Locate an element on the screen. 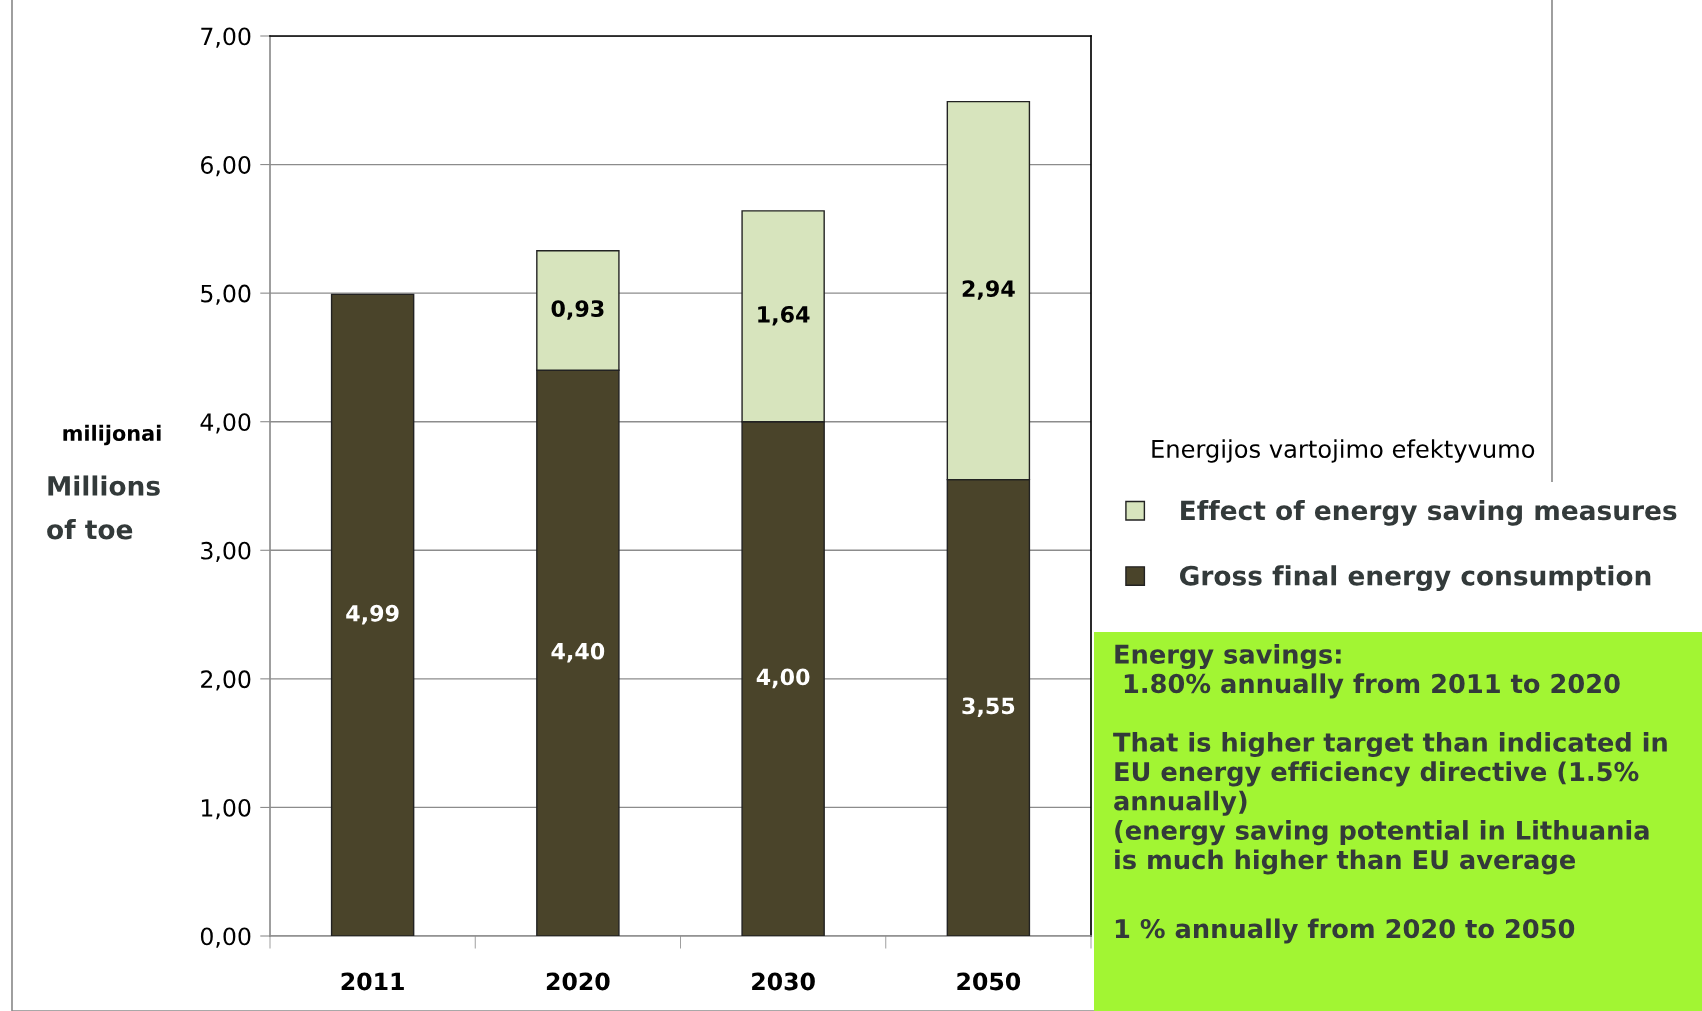 The height and width of the screenshot is (1011, 1702). text: Energy savings: 1.80% annually from 2011 to 2020 is located at coordinates (1367, 671).